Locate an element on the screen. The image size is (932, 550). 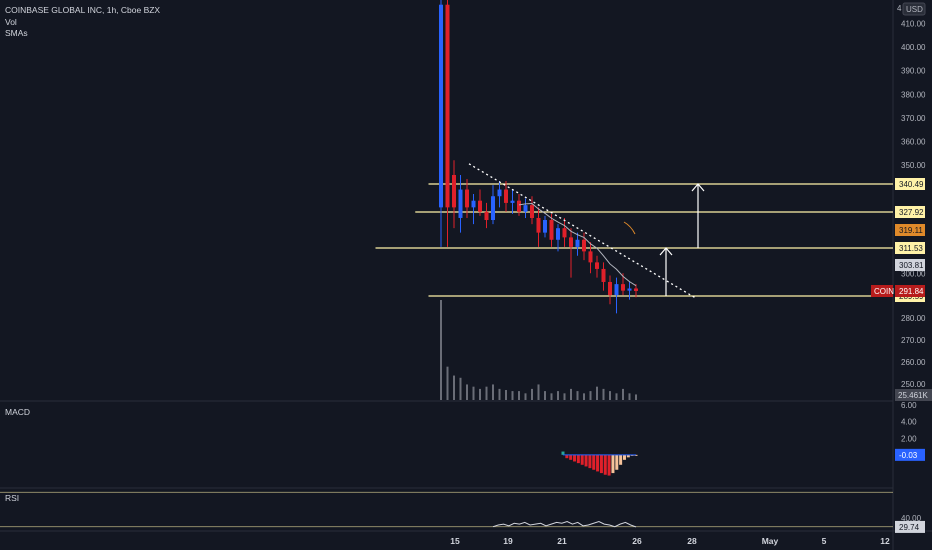
time-tick-label: 5 is located at coordinates (824, 541).